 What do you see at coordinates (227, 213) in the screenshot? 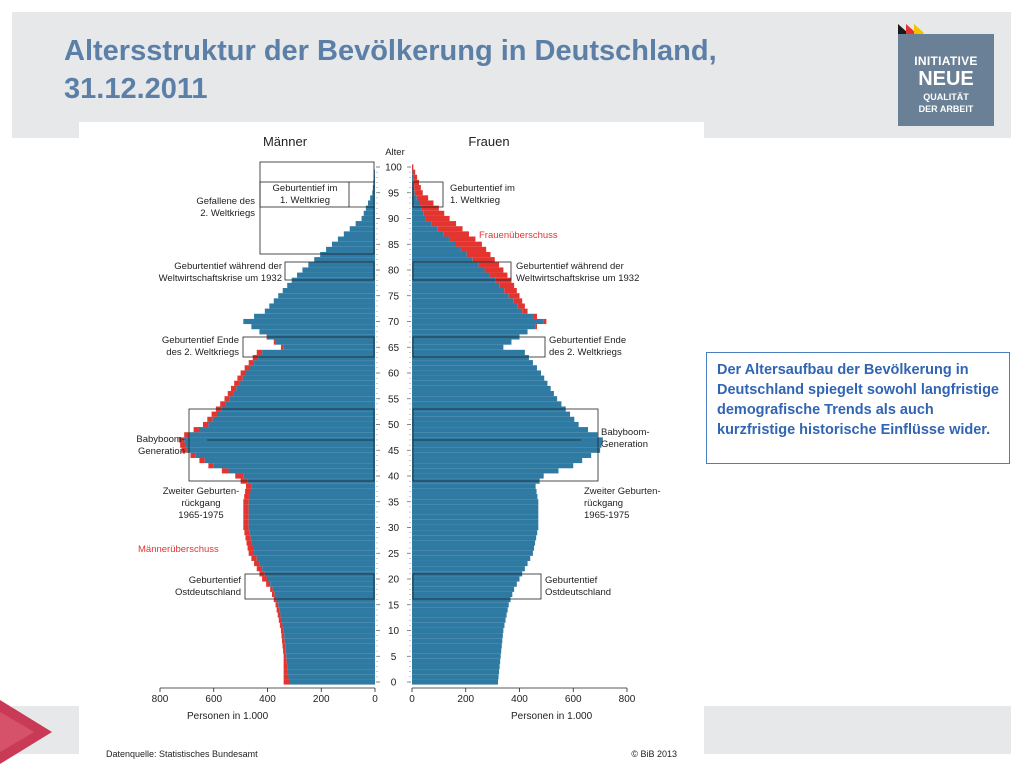
I see `annotation-label: 2. Weltkriegs` at bounding box center [227, 213].